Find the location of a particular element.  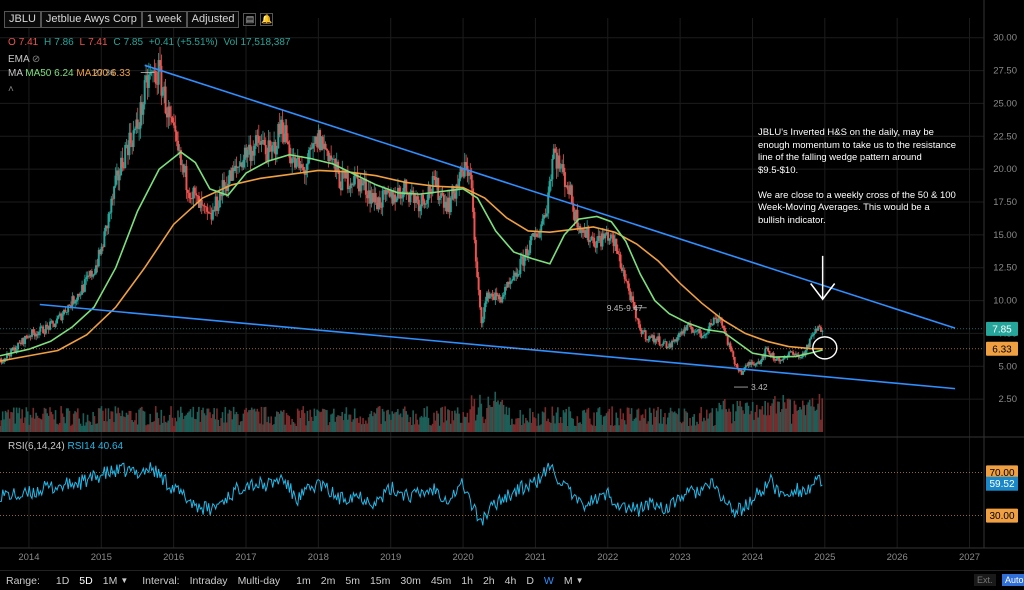

interval-d: D is located at coordinates (530, 580).